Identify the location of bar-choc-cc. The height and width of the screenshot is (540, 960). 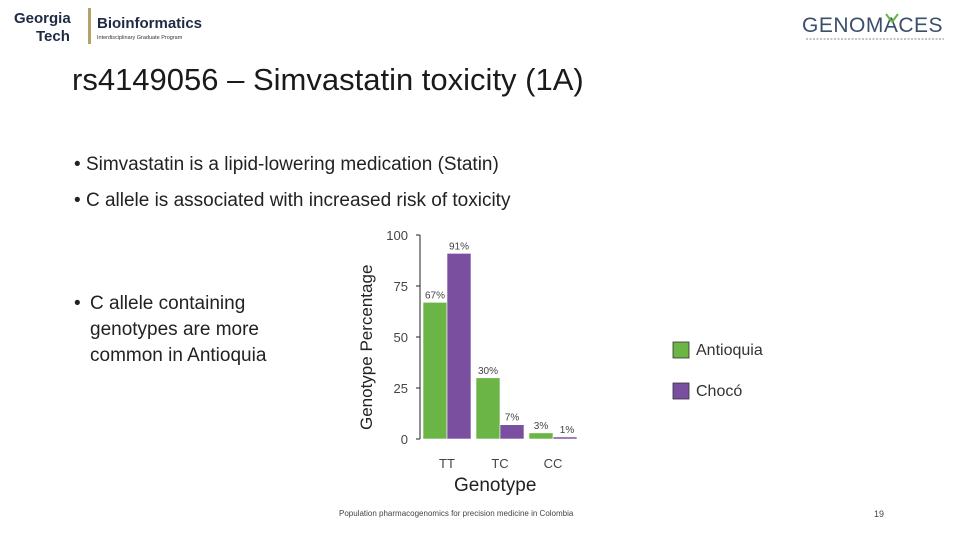
(565, 438).